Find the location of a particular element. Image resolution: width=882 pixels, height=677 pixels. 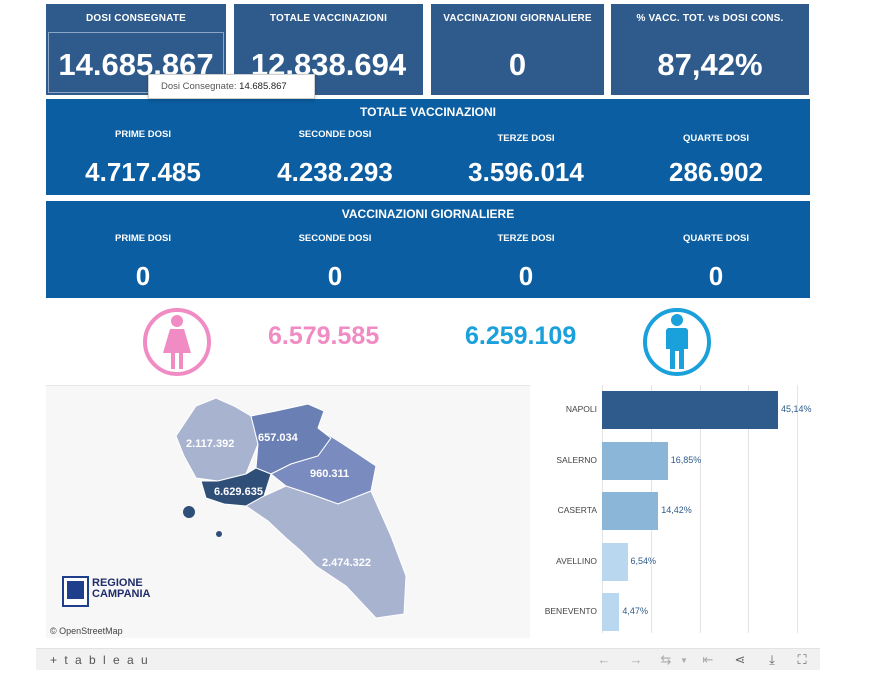

map-label-caserta: 2.117.392 is located at coordinates (210, 444).